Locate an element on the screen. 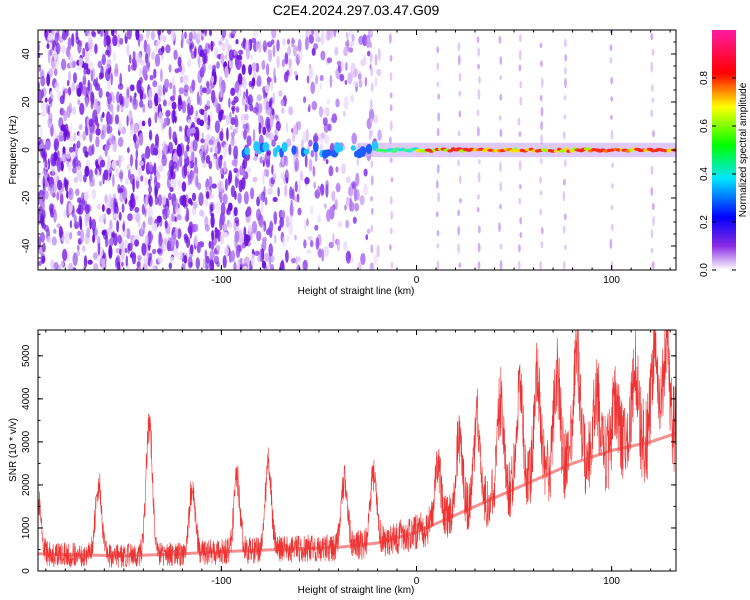  snr-y-tick-label: 5000 is located at coordinates (26, 355).